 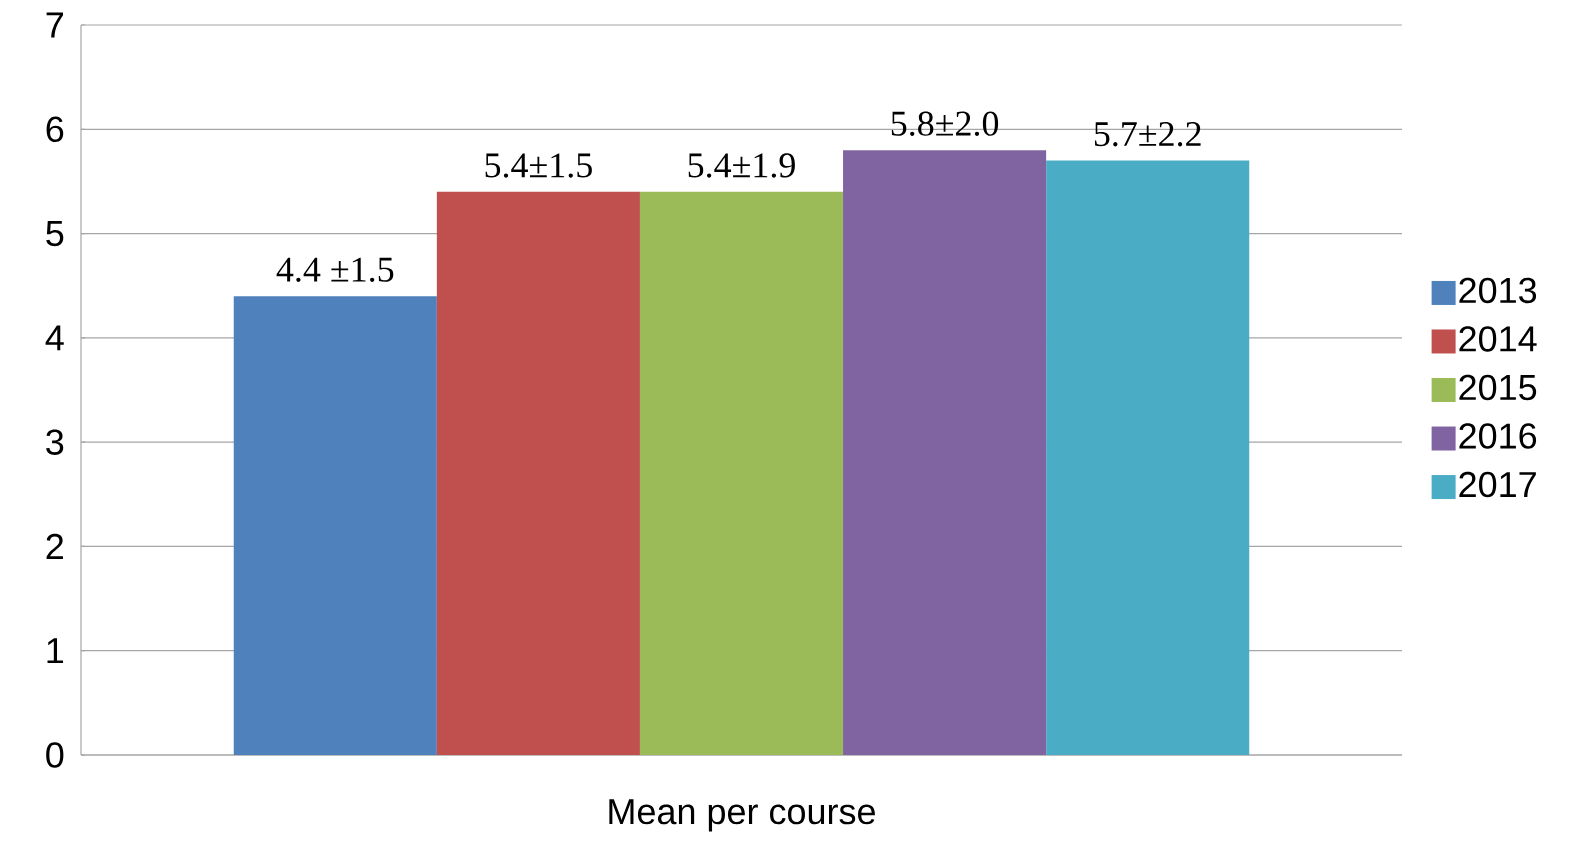 What do you see at coordinates (54, 25) in the screenshot?
I see `y-tick-label: 7` at bounding box center [54, 25].